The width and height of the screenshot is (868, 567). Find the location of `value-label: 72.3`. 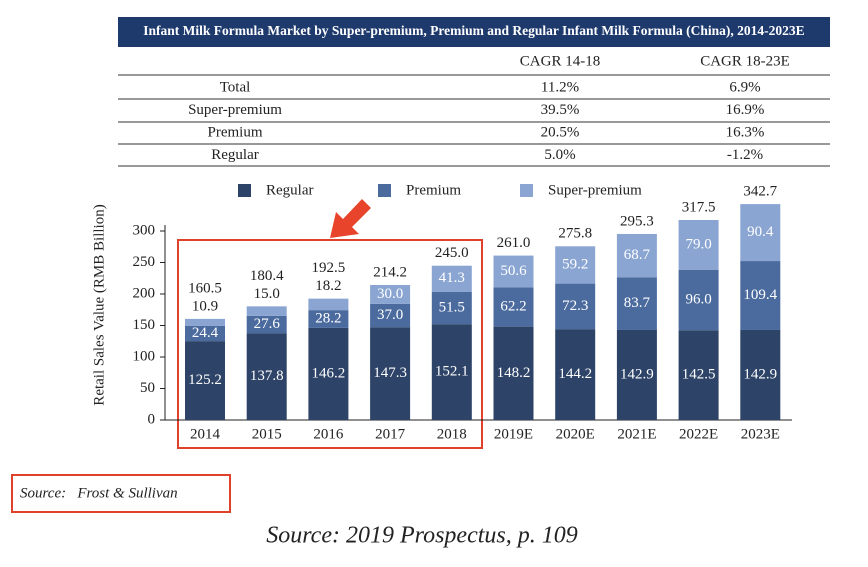

value-label: 72.3 is located at coordinates (575, 306).